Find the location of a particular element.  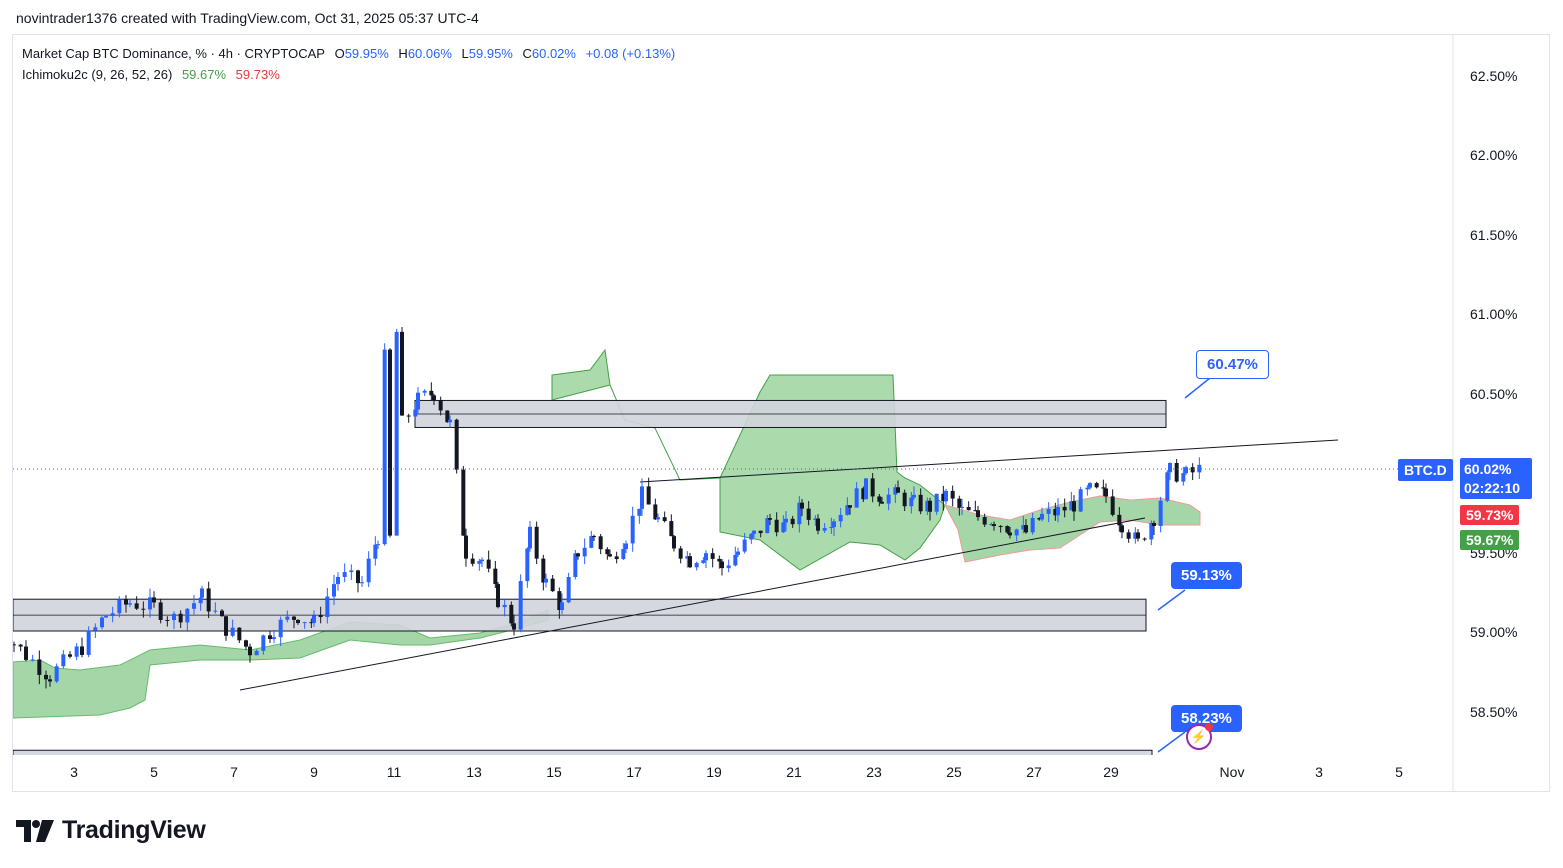

trendline-upper is located at coordinates (989, 461).